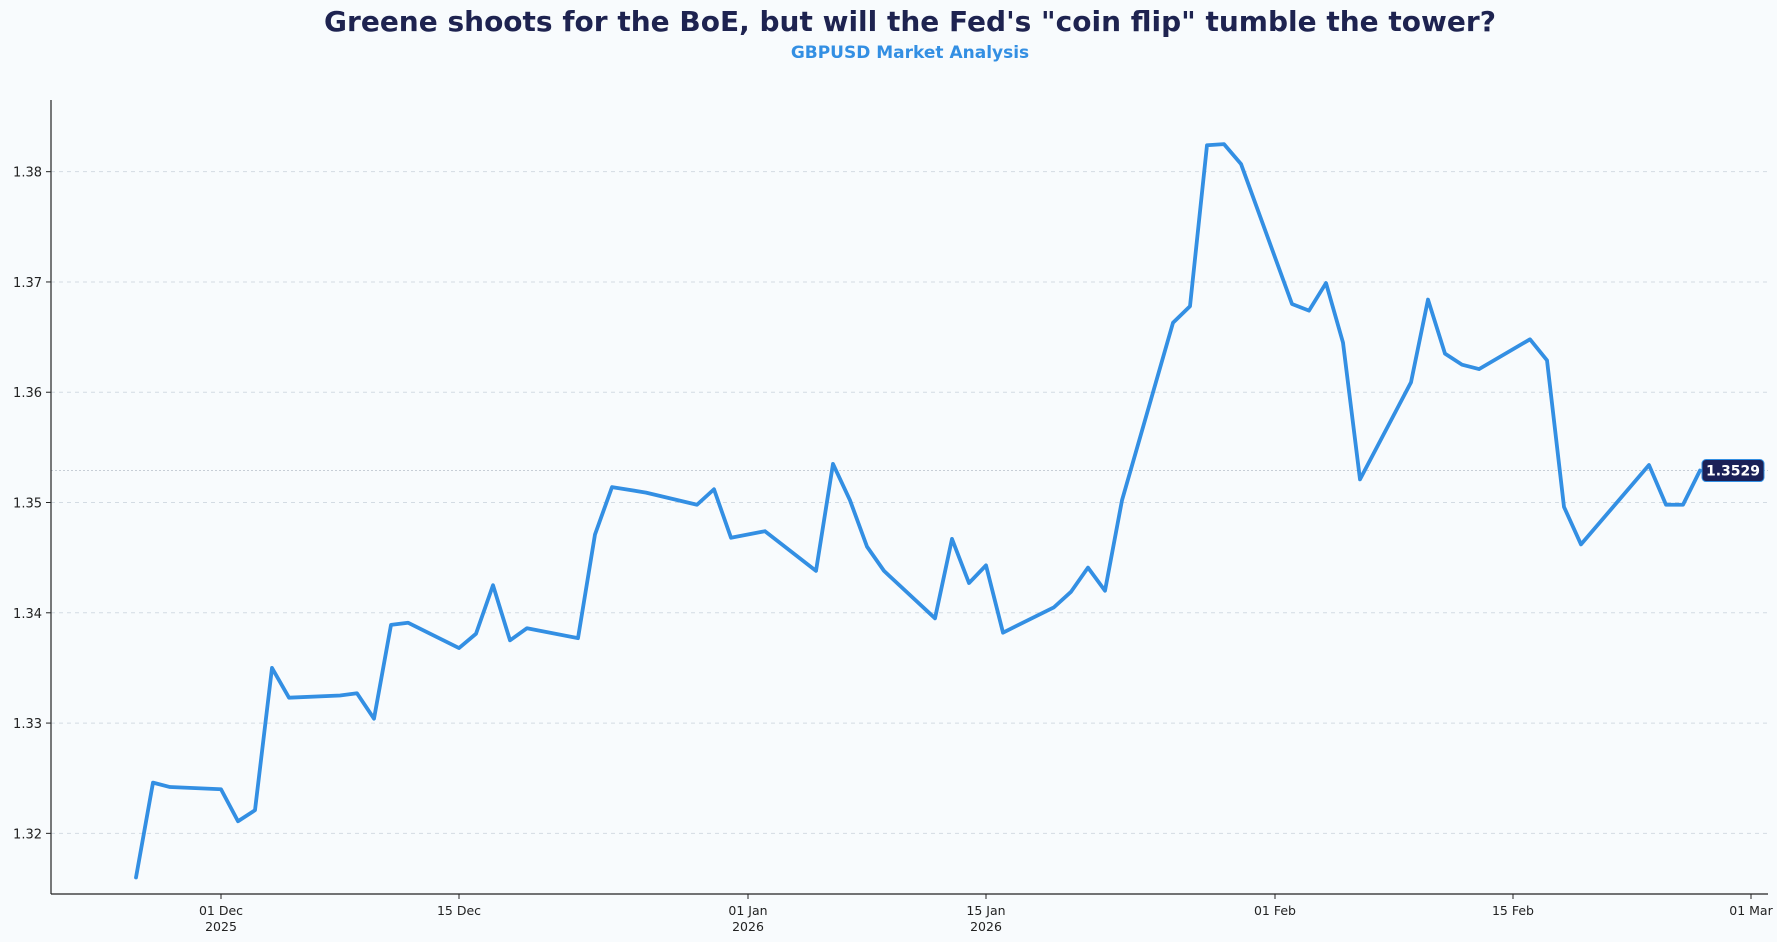 The height and width of the screenshot is (942, 1777). I want to click on chart-subtitle: GBPUSD Market Analysis, so click(910, 53).